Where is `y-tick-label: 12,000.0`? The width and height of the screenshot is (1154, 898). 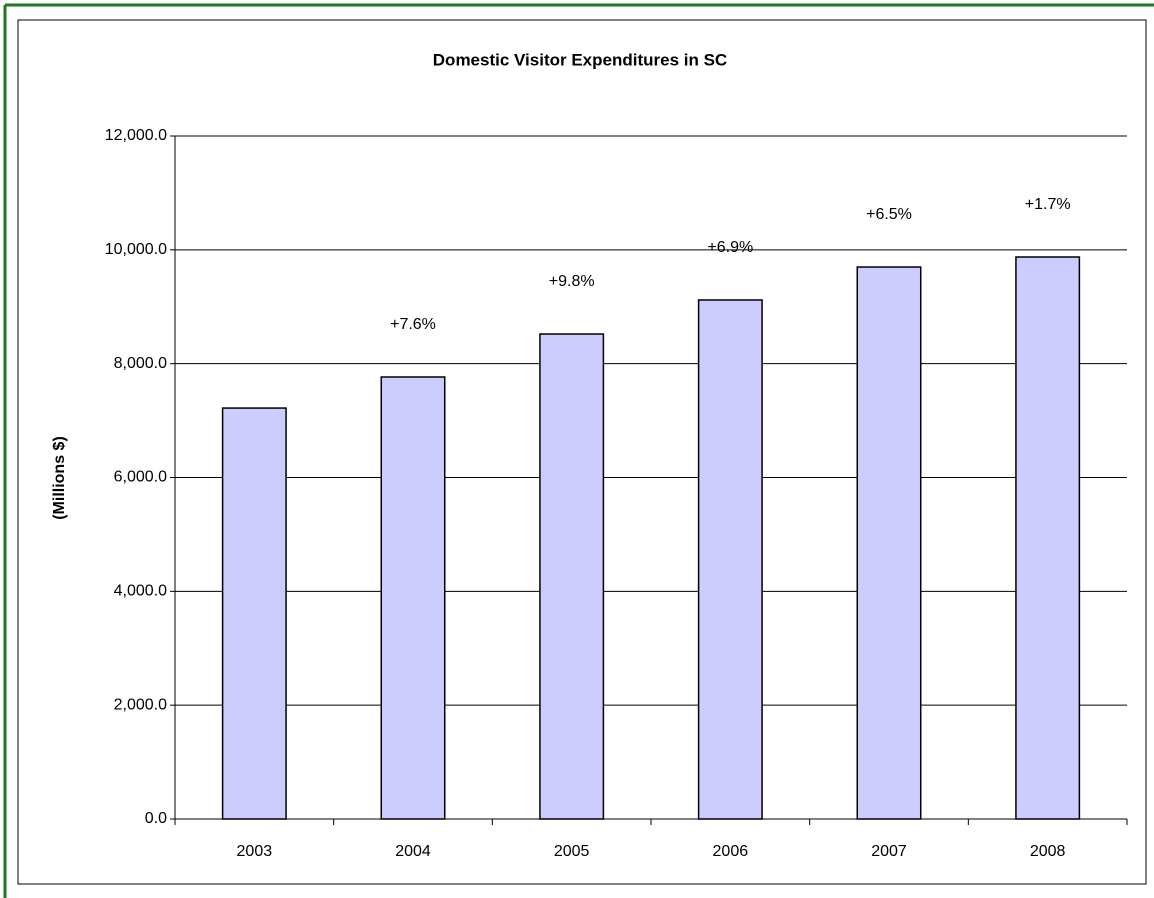 y-tick-label: 12,000.0 is located at coordinates (136, 135).